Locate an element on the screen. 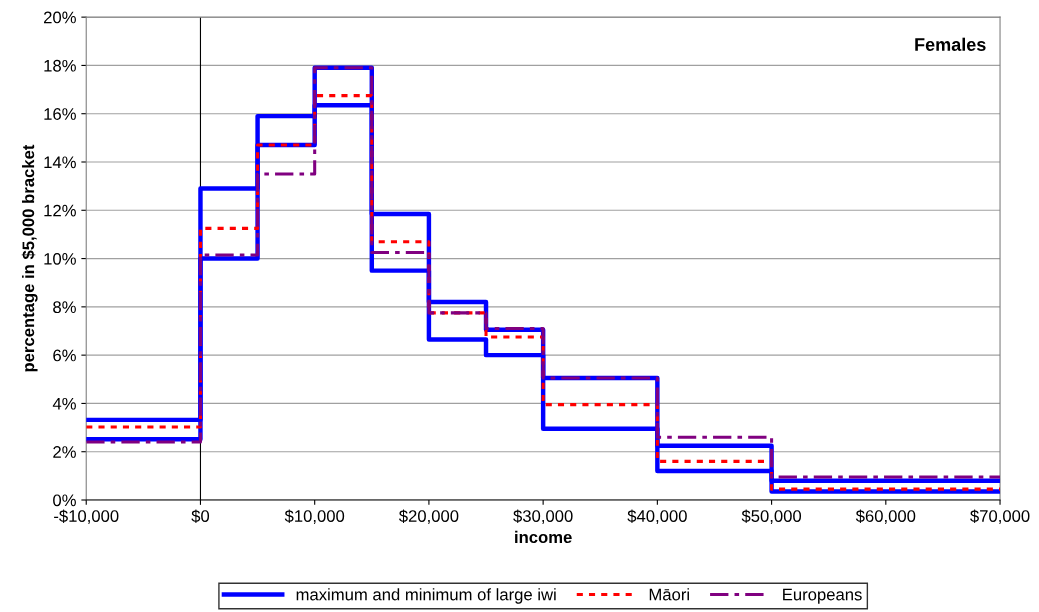  legend-label: Māori is located at coordinates (669, 594).